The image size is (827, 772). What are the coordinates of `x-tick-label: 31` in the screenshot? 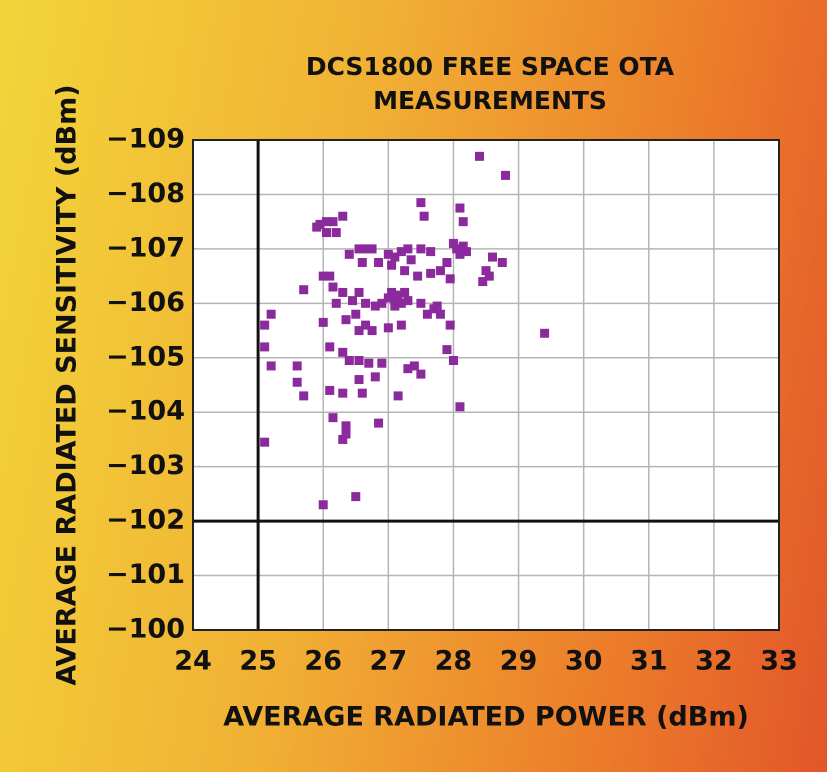 It's located at (649, 661).